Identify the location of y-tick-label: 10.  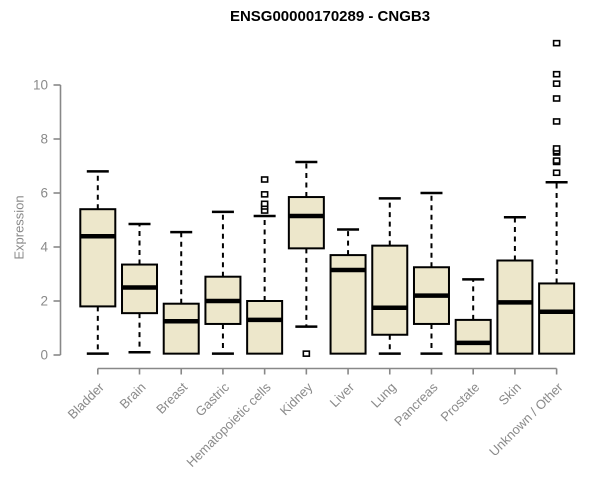
(40, 85).